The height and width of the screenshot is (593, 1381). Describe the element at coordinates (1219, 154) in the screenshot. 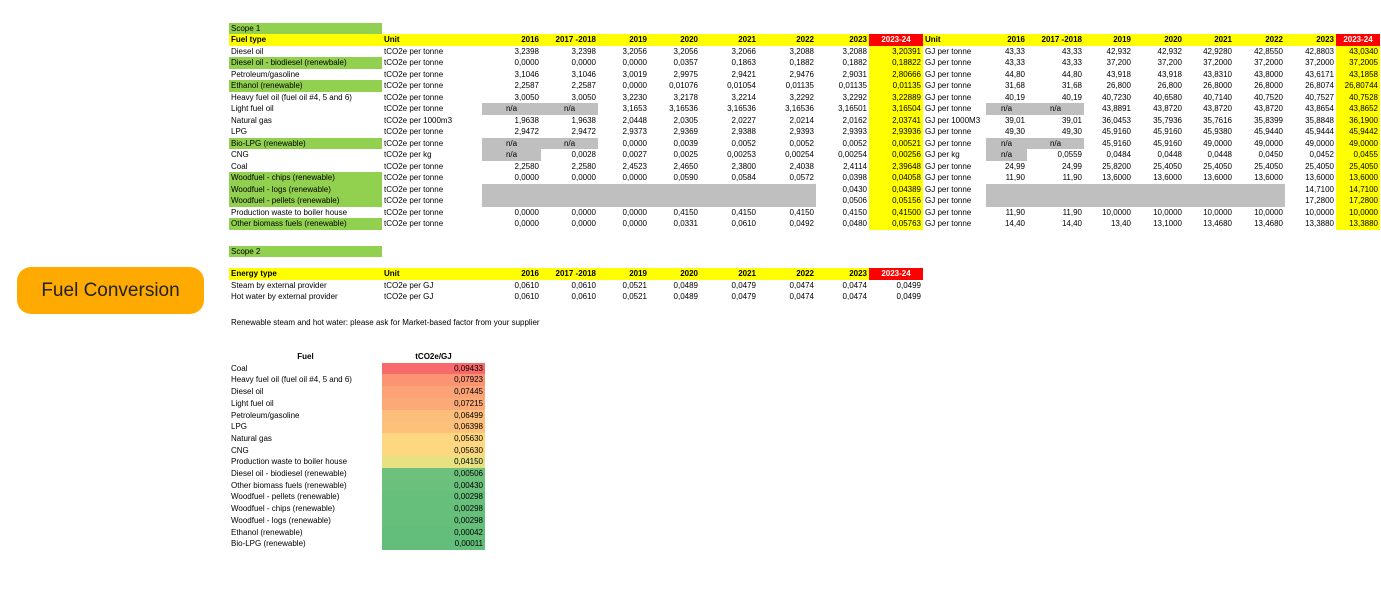

I see `energy-value-cell: 0,0448` at that location.